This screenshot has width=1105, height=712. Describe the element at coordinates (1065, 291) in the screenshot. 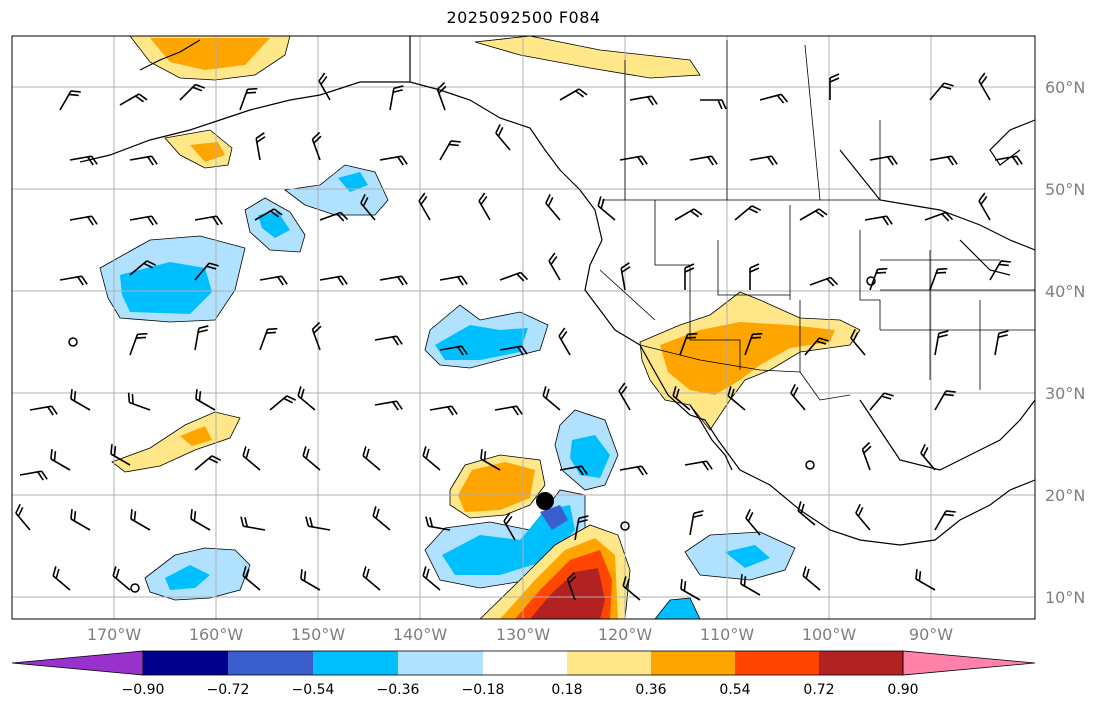

I see `lat-label-40n: 40°N` at that location.